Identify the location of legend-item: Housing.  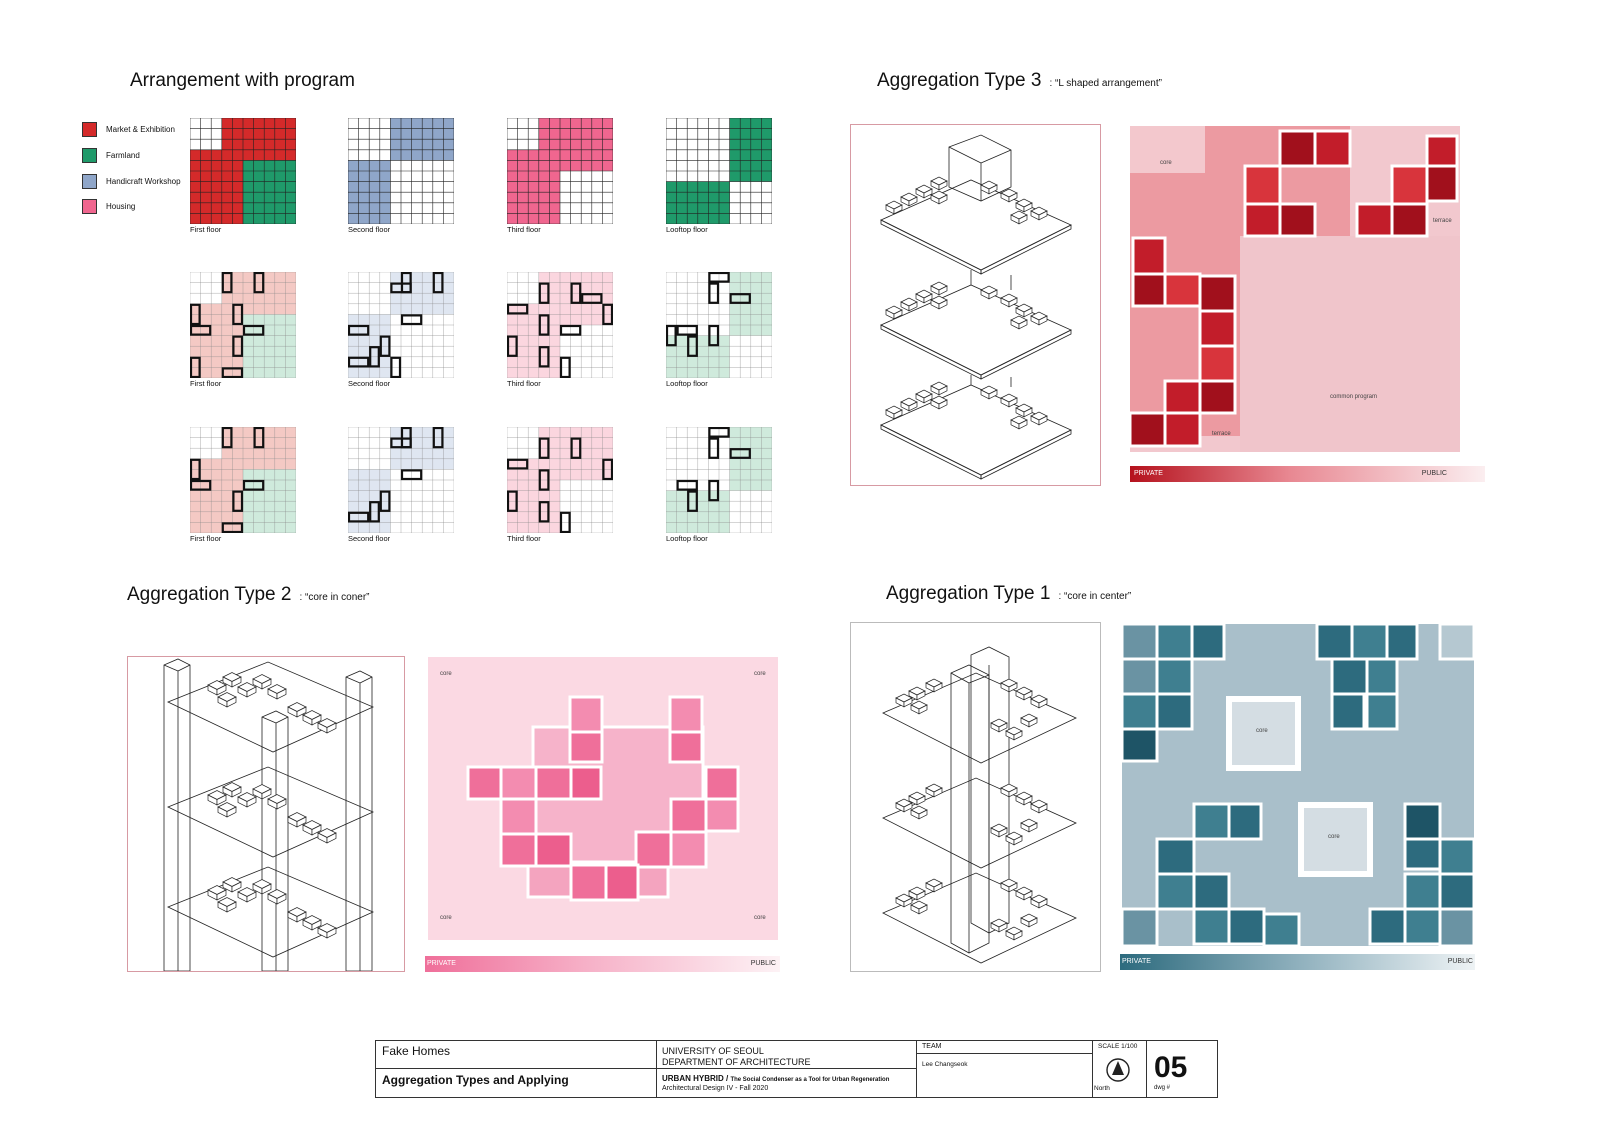
(108, 206).